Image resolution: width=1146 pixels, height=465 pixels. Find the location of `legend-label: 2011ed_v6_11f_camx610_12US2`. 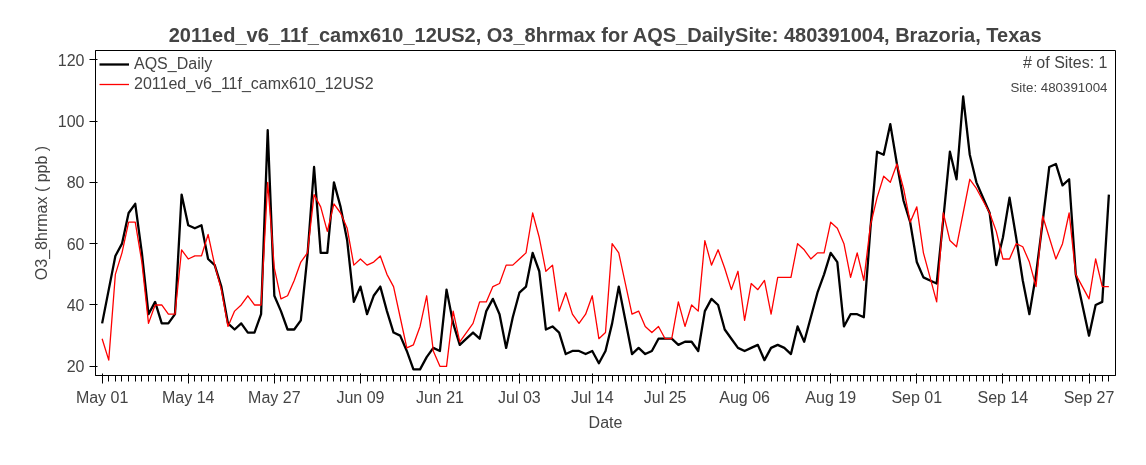

legend-label: 2011ed_v6_11f_camx610_12US2 is located at coordinates (254, 84).